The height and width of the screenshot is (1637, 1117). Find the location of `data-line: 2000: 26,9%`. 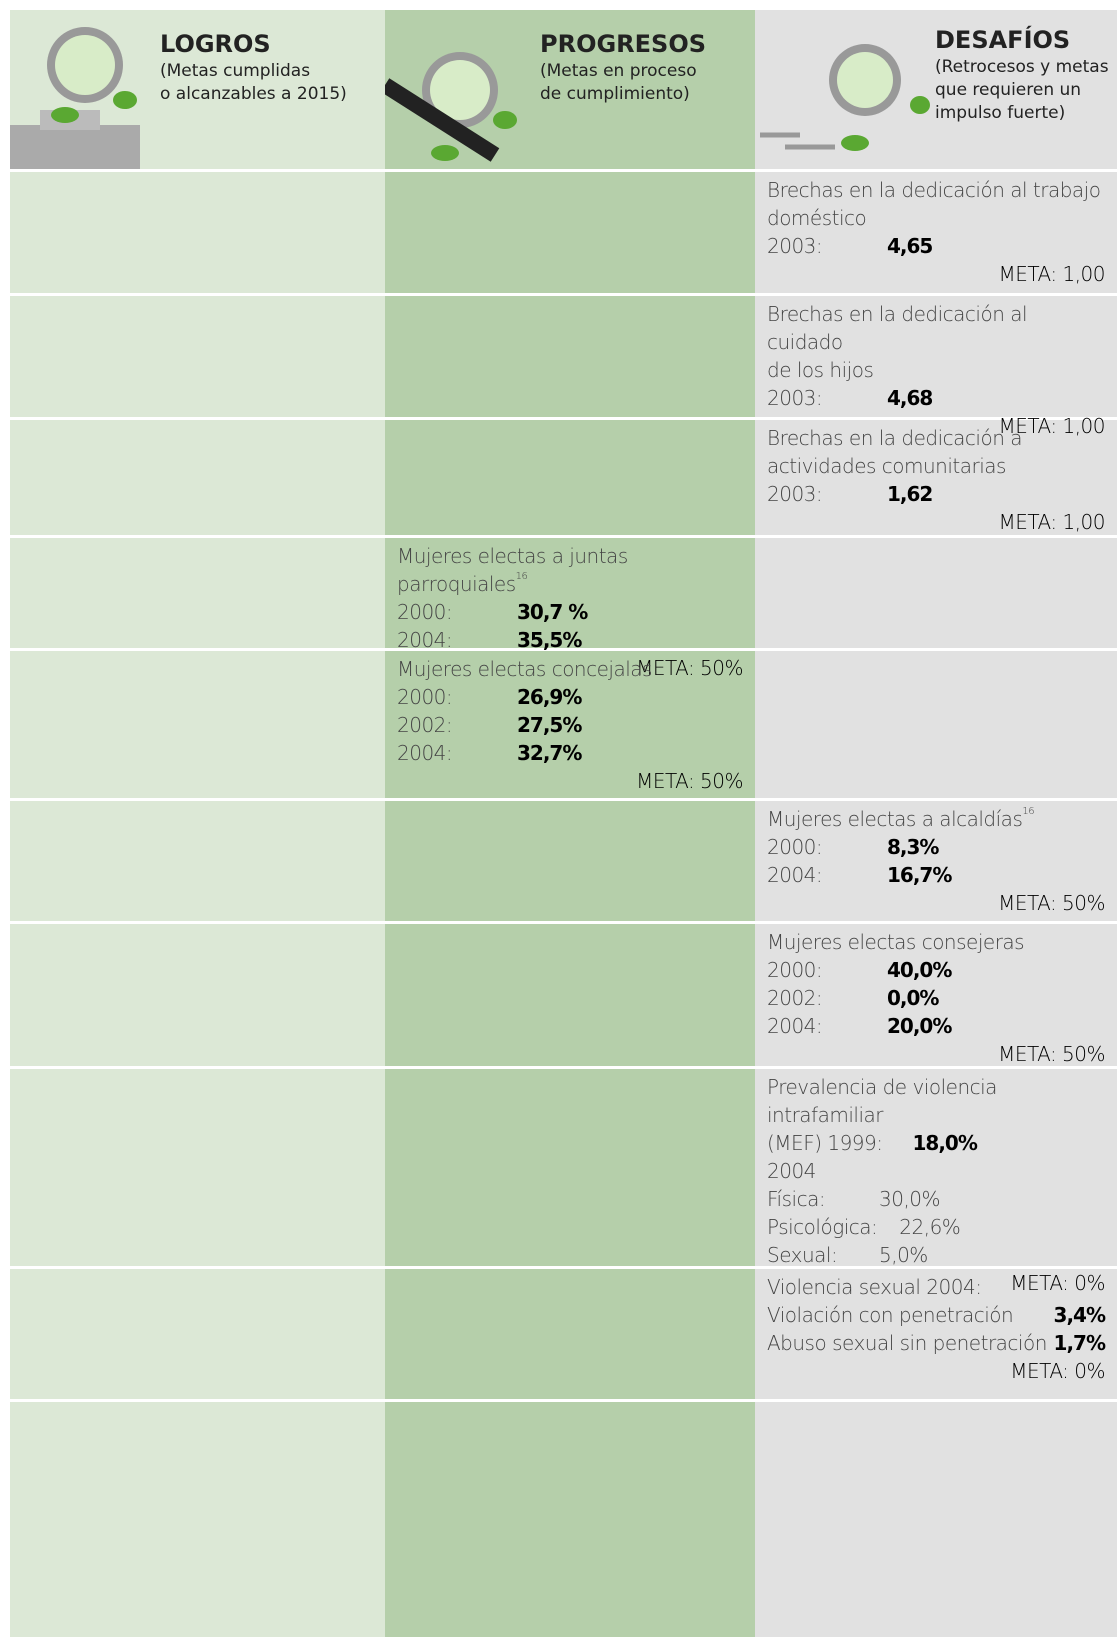

data-line: 2000: 26,9% is located at coordinates (570, 697).